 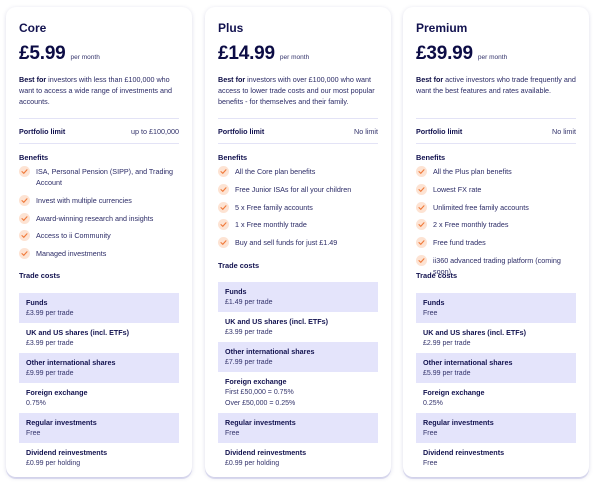 What do you see at coordinates (99, 218) in the screenshot?
I see `benefit-item: Award-winning research and insights` at bounding box center [99, 218].